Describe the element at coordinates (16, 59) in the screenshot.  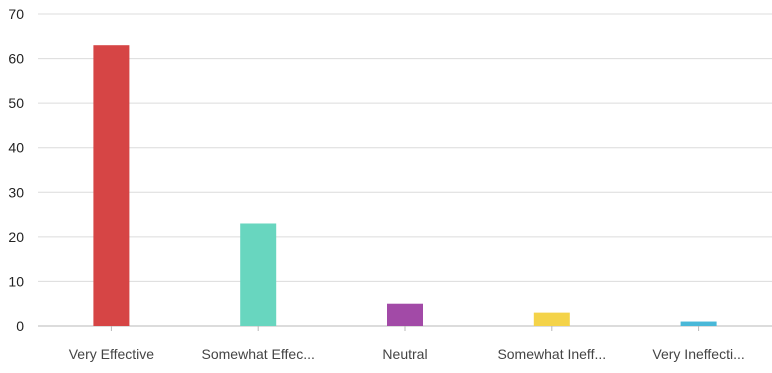
I see `y-tick-label-60: 60` at that location.